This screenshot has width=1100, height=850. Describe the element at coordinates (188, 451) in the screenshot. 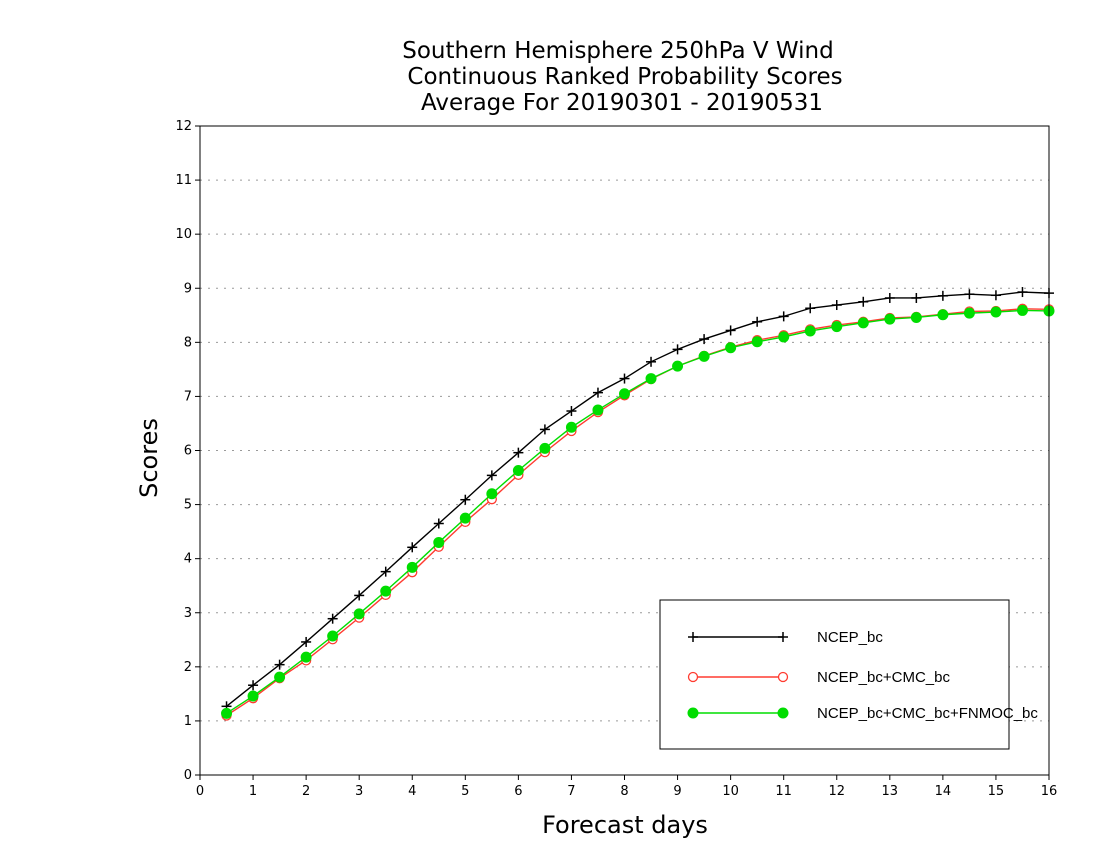

I see `y-tick-label: 6` at that location.